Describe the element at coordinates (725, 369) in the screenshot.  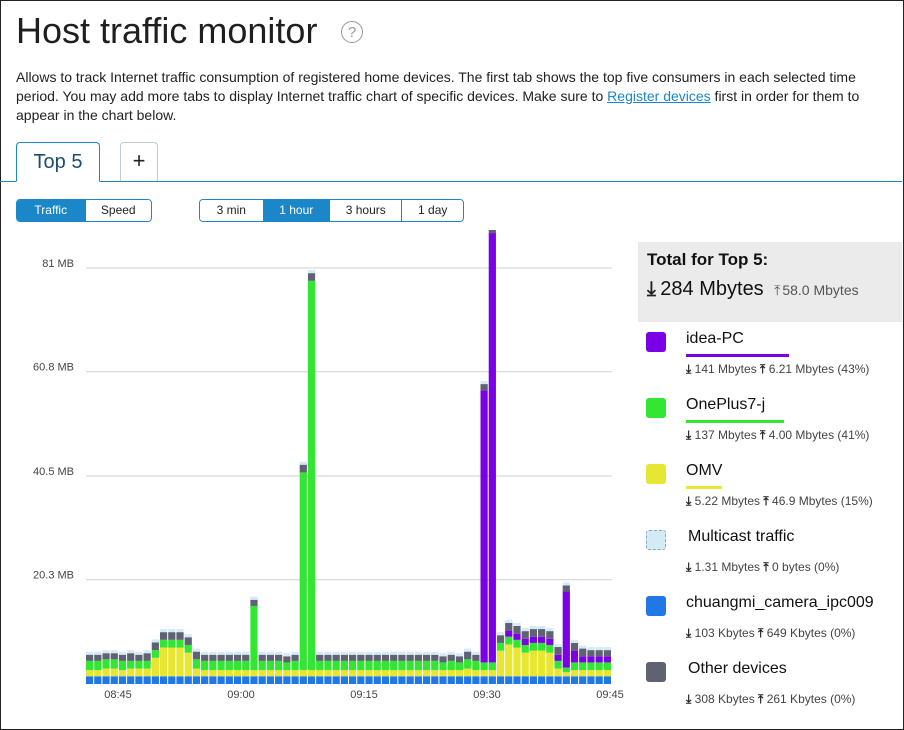
I see `legend-download: 141 Mbytes` at that location.